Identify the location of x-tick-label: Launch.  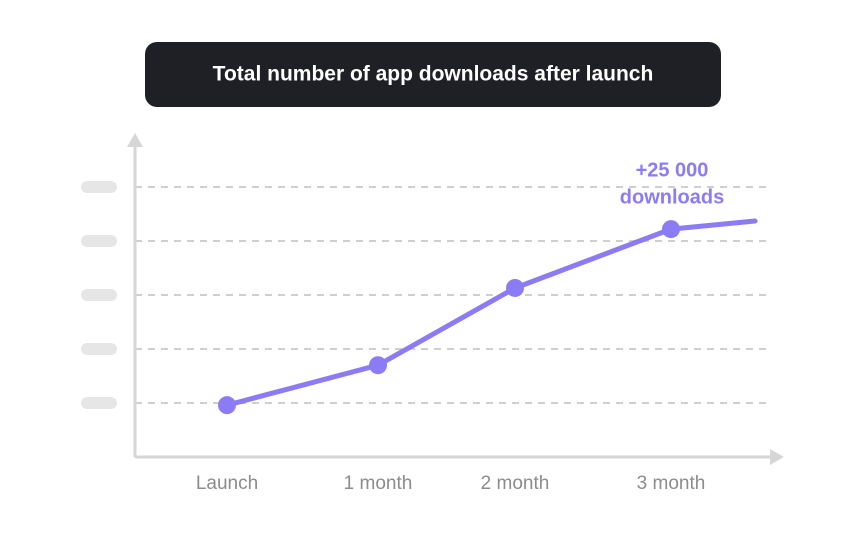
(227, 483).